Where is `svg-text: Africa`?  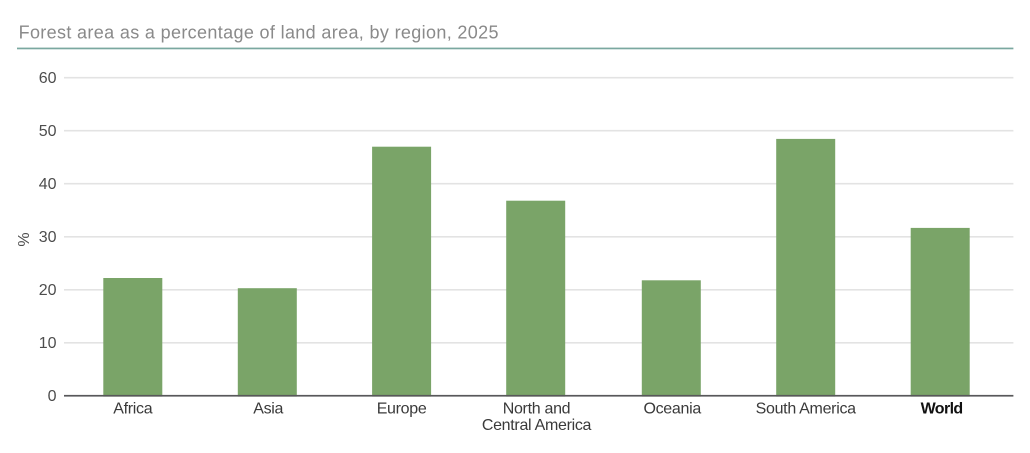 svg-text: Africa is located at coordinates (133, 409).